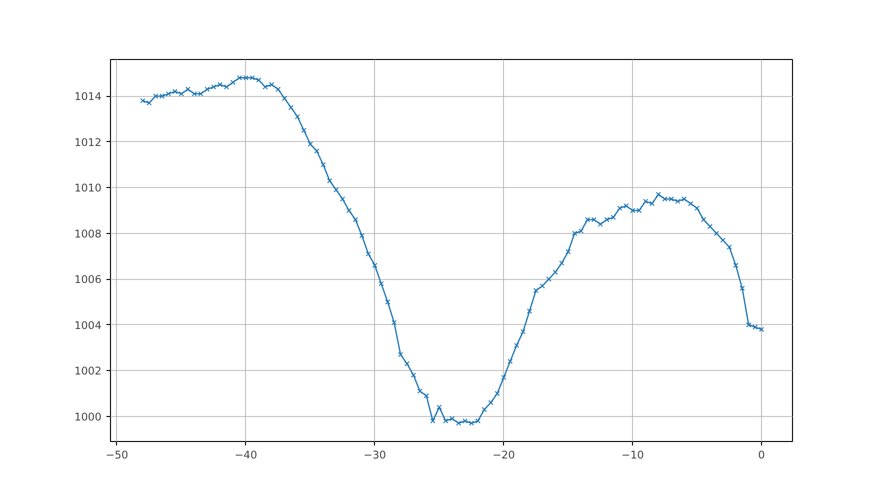 The image size is (880, 495). I want to click on y-tick-label: 1002, so click(88, 371).